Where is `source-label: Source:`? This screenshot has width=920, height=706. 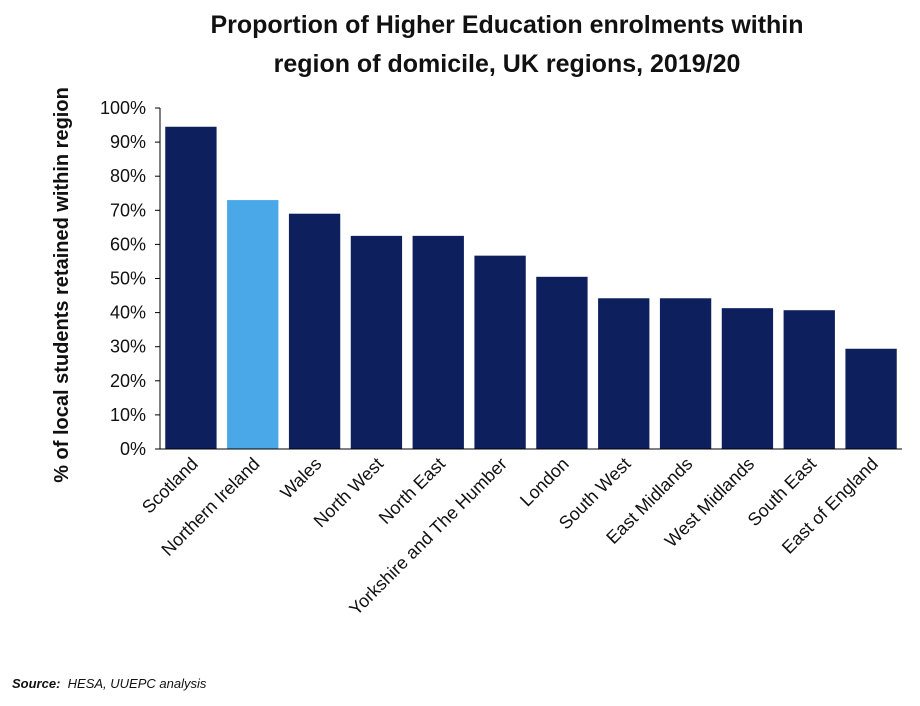 source-label: Source: is located at coordinates (36, 683).